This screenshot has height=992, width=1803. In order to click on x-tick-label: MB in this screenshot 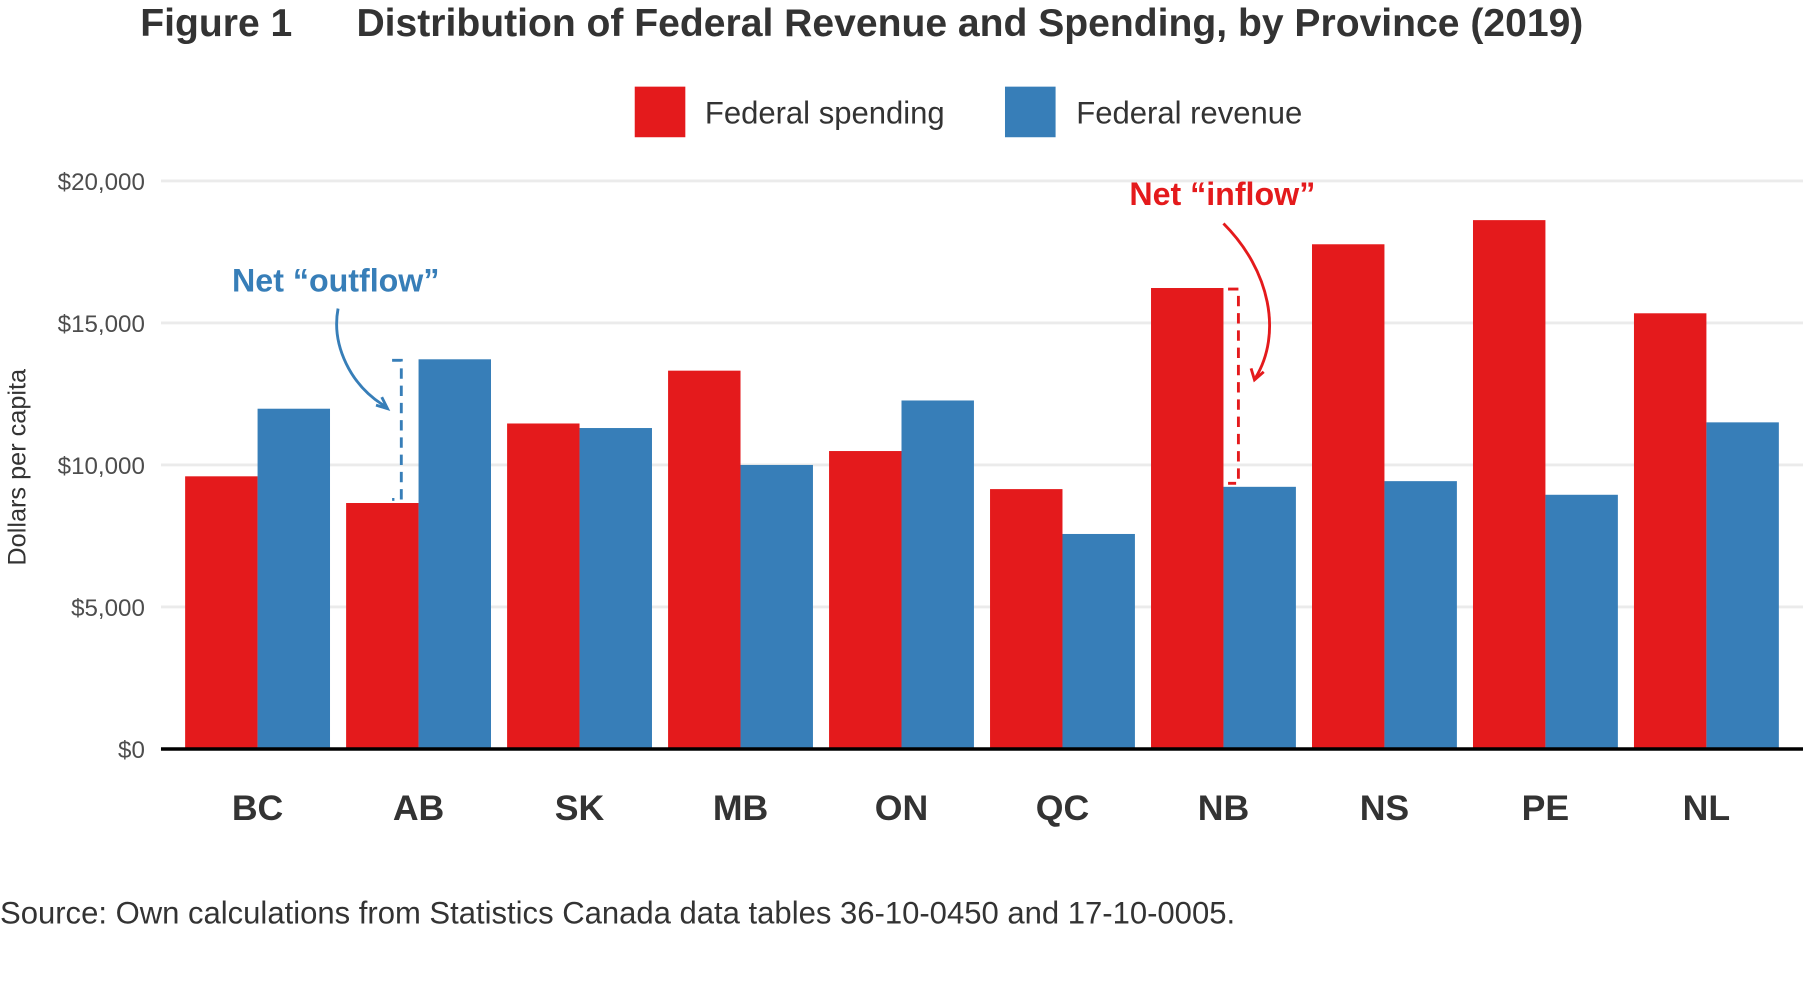, I will do `click(740, 808)`.